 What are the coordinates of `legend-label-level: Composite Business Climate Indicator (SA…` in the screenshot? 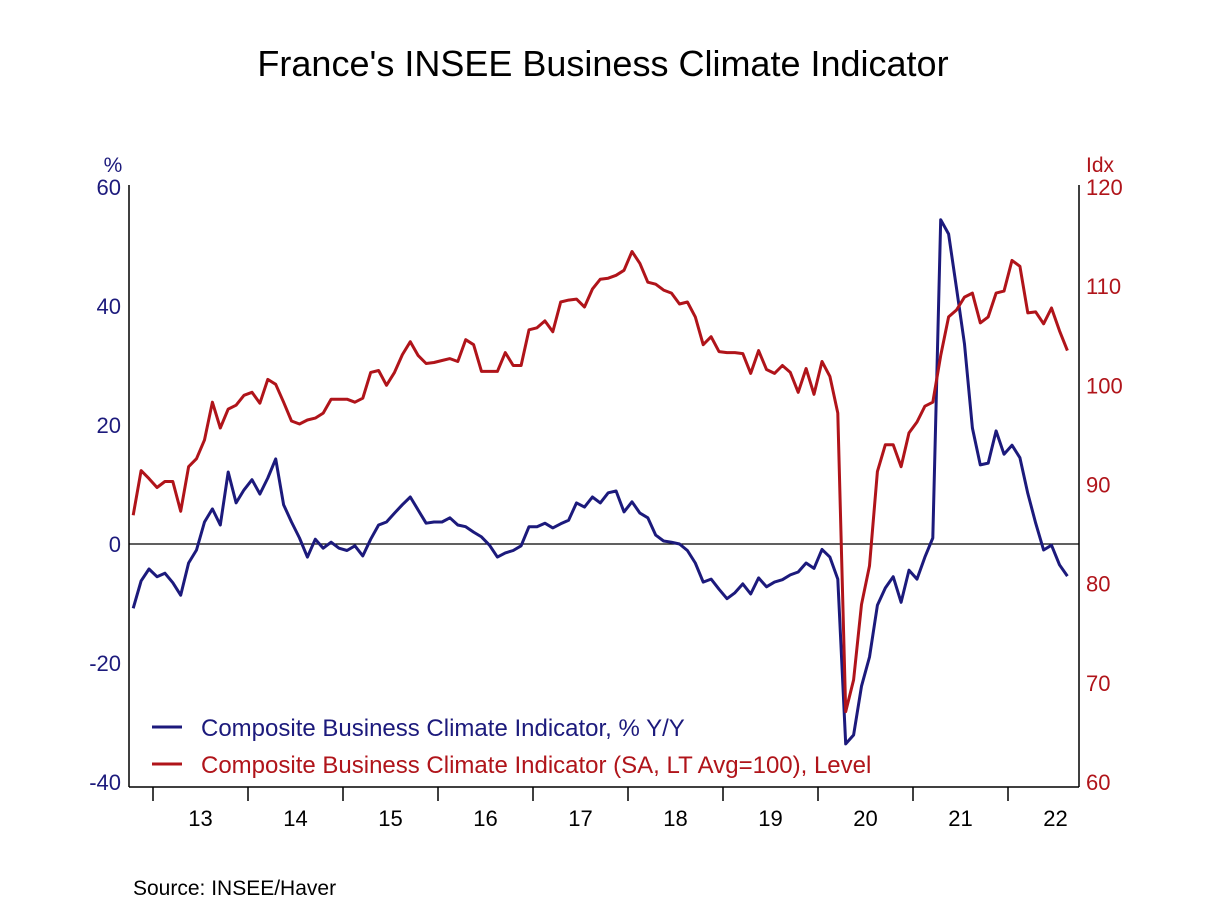 It's located at (536, 765).